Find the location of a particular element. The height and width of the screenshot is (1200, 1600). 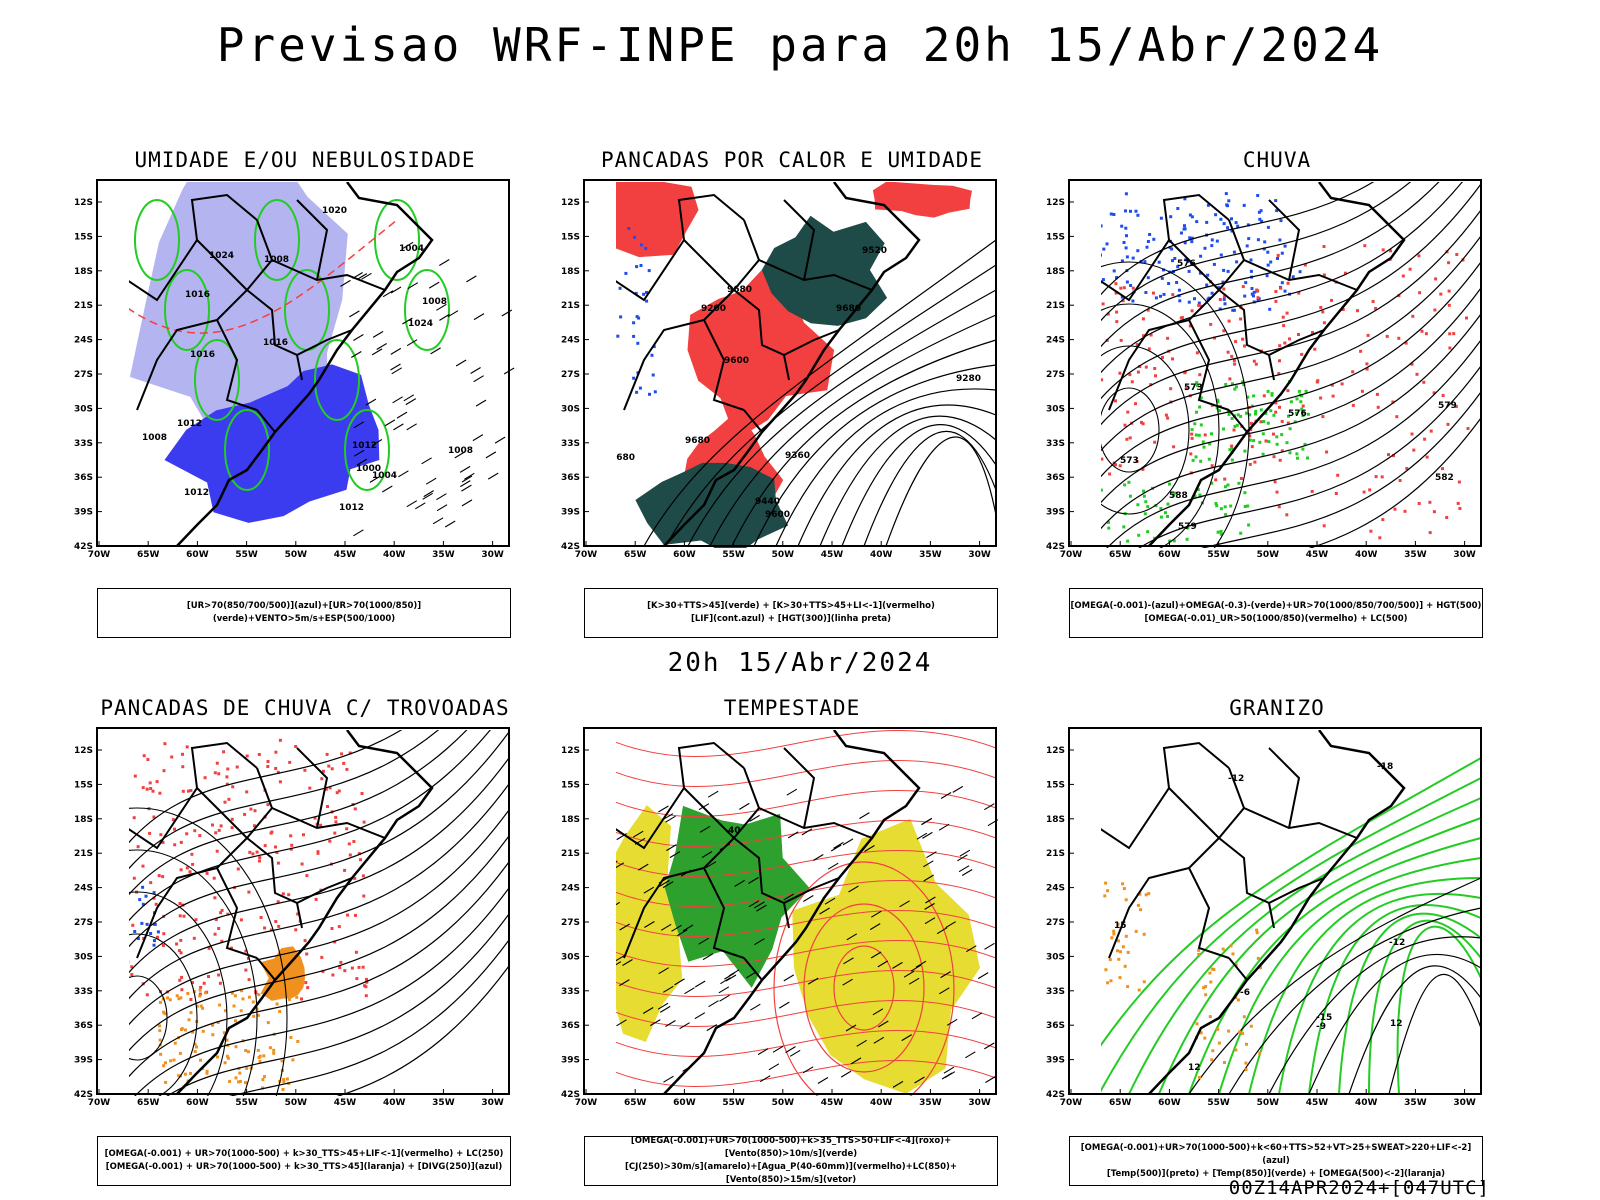

temp850-contour is located at coordinates (1291, 902).